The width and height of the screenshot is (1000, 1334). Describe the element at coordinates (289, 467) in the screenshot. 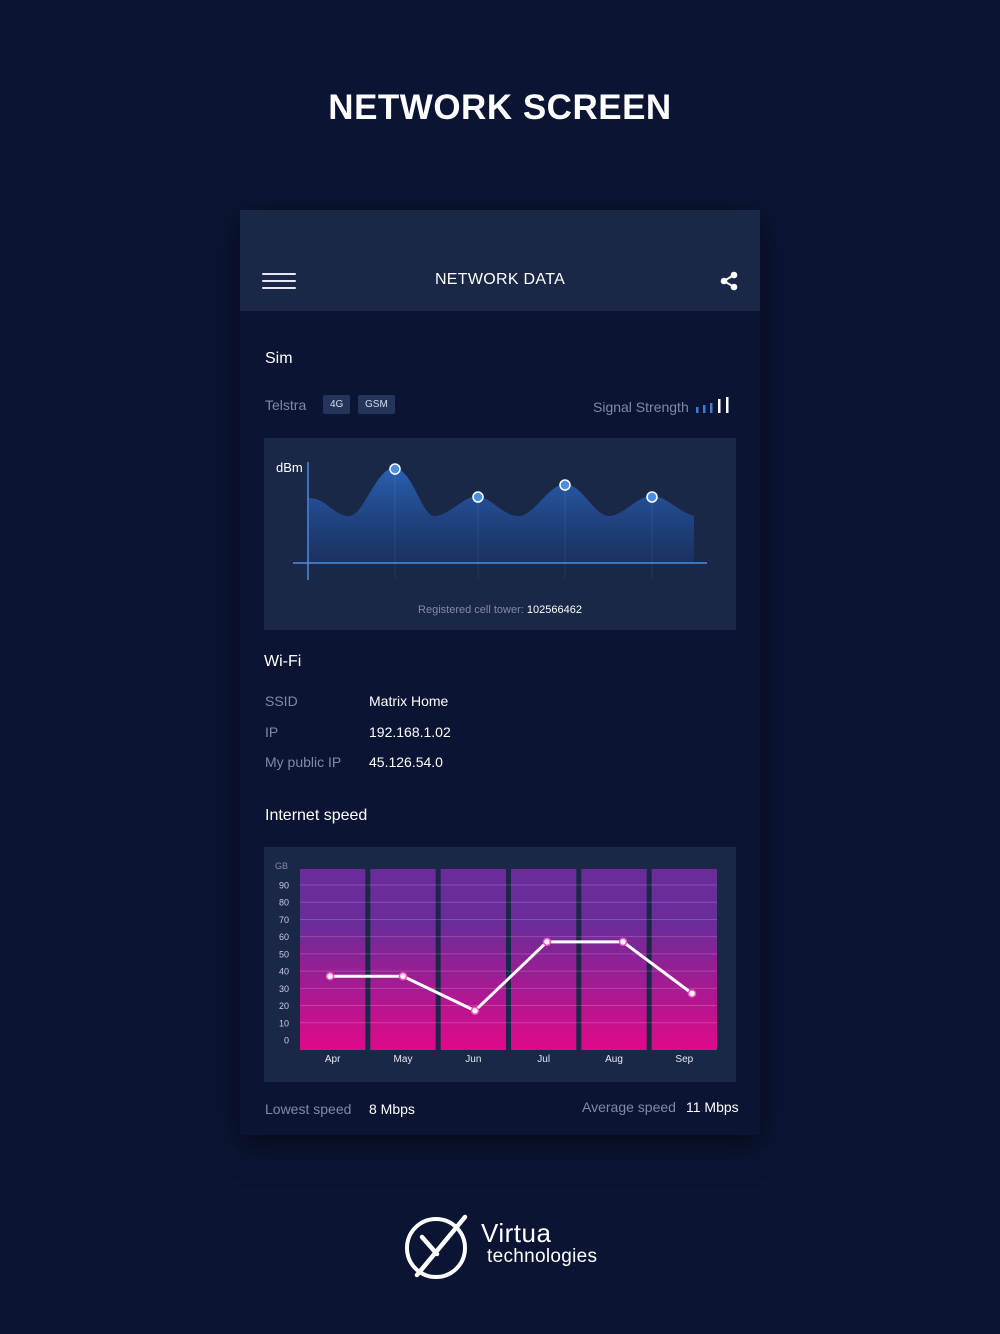

I see `signal-chart-y-label: dBm` at that location.